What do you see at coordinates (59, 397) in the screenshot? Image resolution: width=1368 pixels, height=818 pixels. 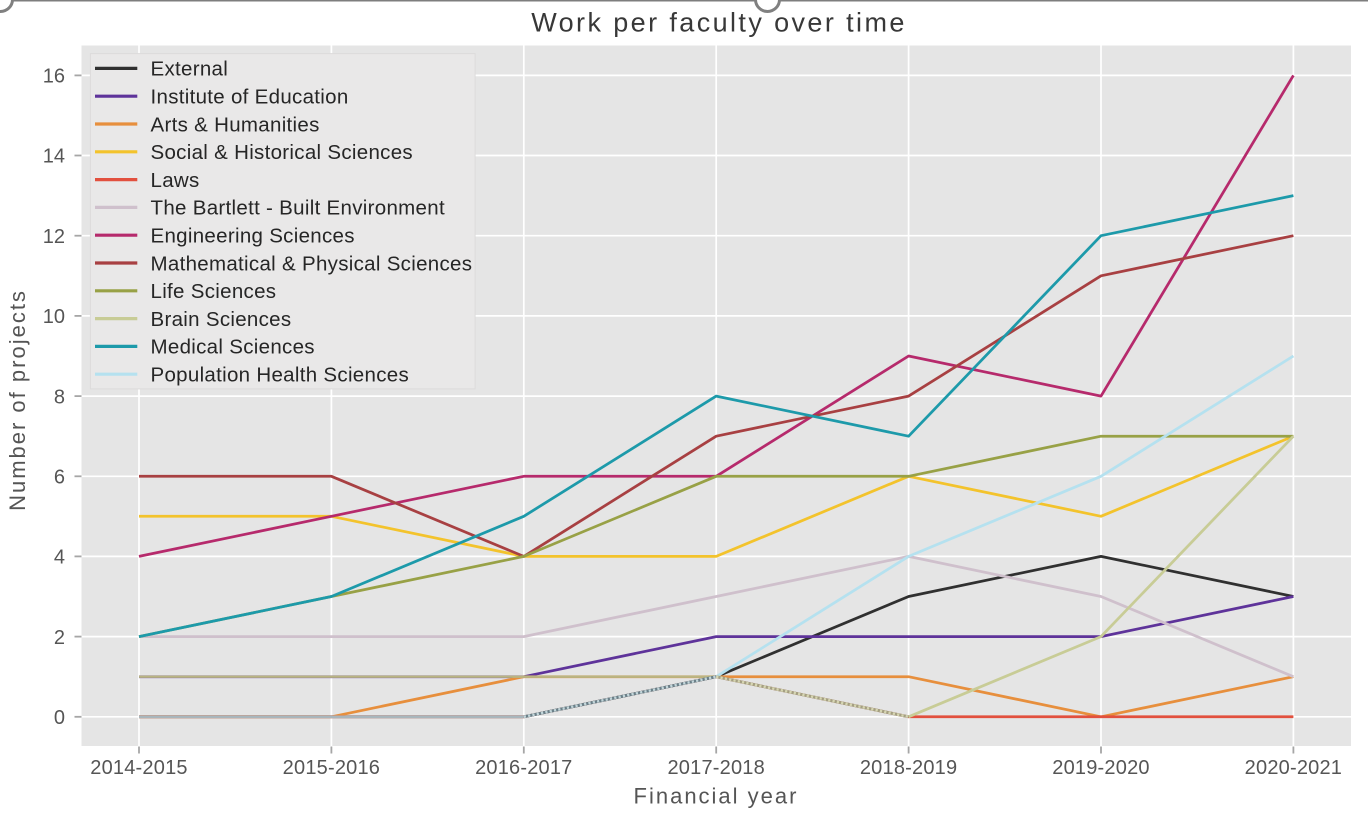 I see `svg-text: 8` at bounding box center [59, 397].